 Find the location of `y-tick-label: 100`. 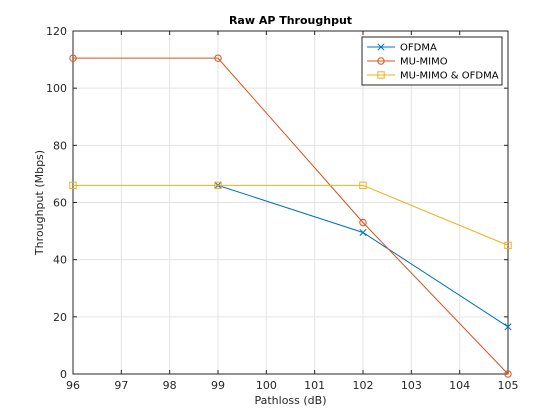

y-tick-label: 100 is located at coordinates (56, 88).